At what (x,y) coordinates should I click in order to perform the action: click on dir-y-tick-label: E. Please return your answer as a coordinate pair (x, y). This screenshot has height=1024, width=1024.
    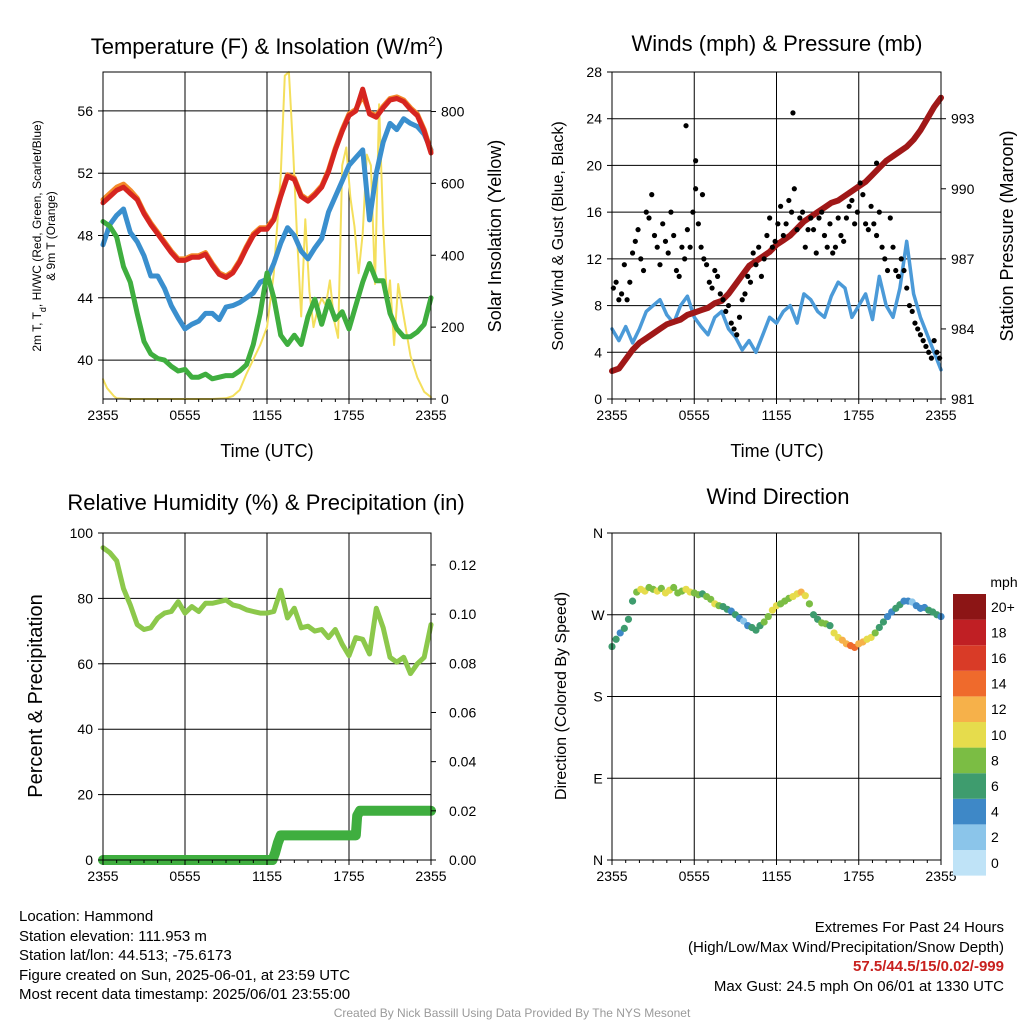
    Looking at the image, I should click on (597, 778).